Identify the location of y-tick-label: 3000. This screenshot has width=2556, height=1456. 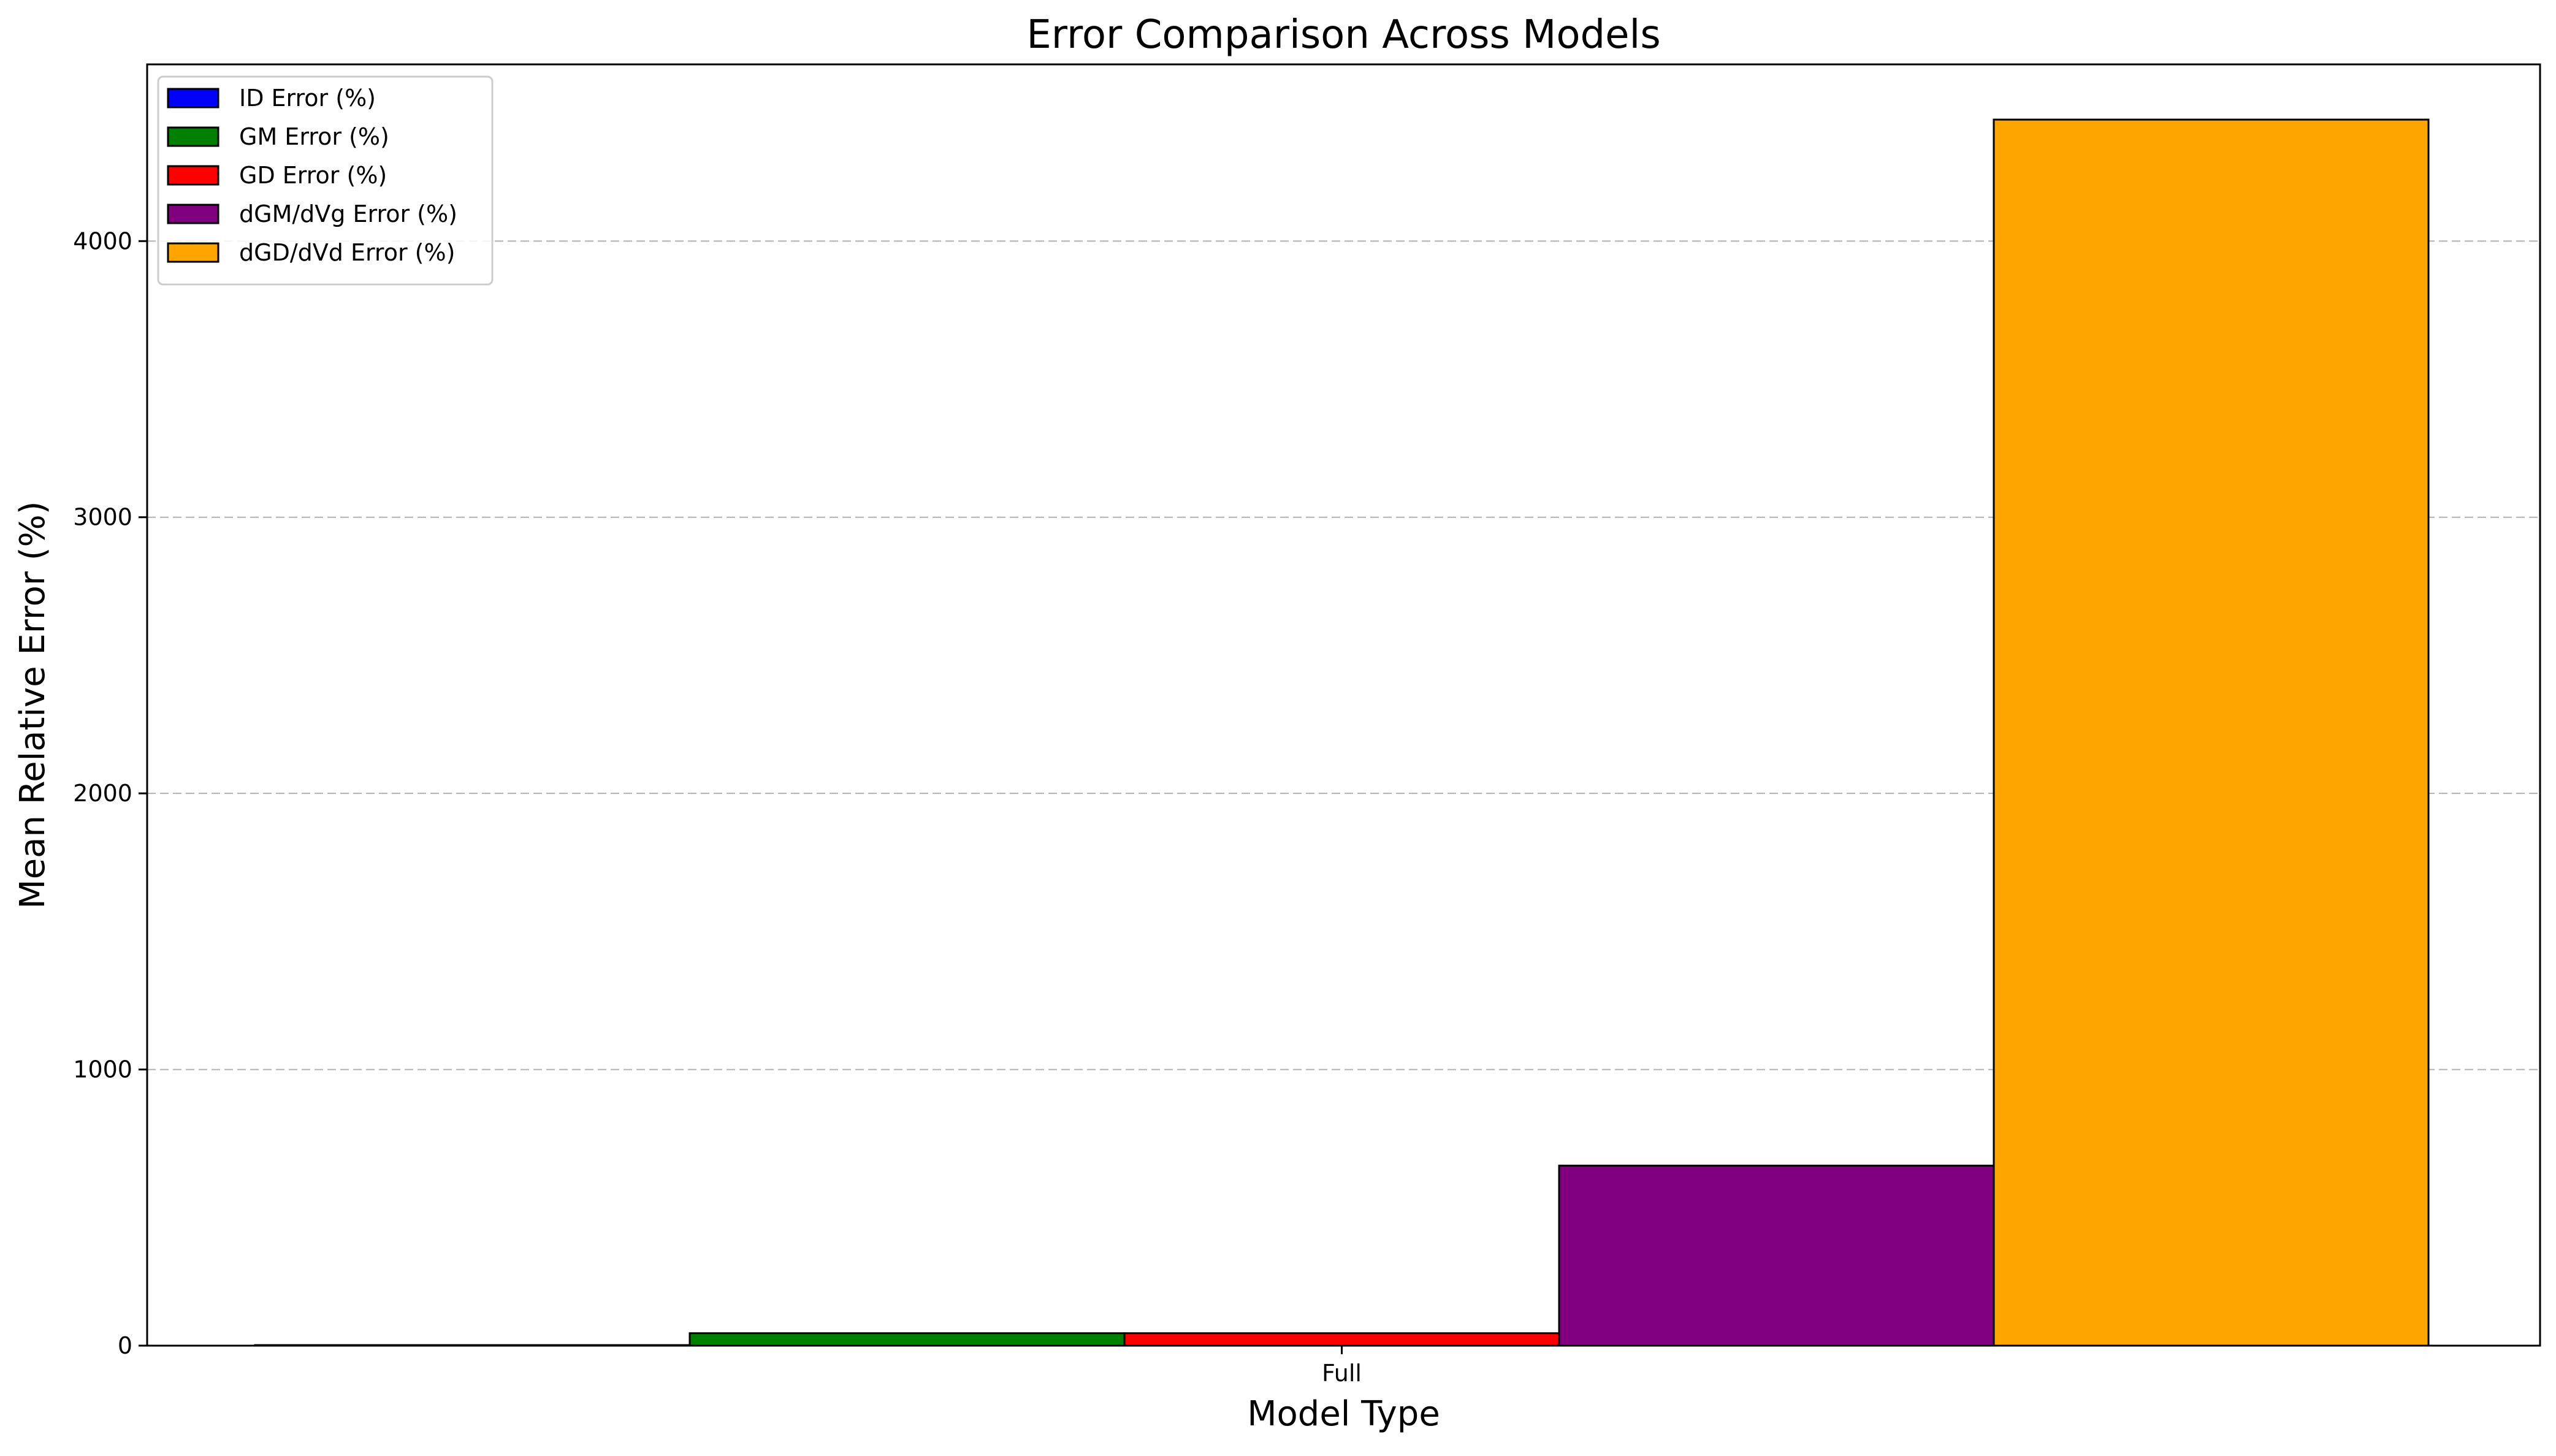
(102, 517).